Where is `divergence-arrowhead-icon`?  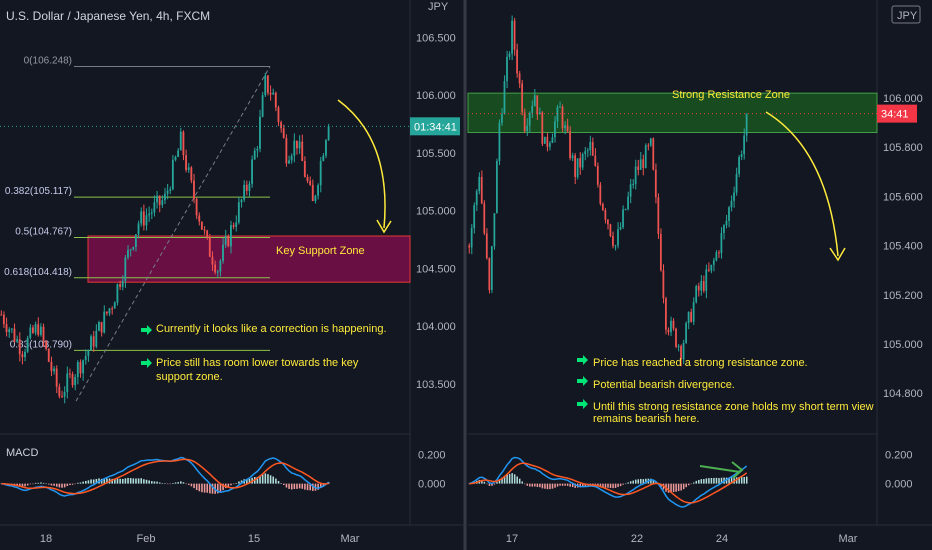
divergence-arrowhead-icon is located at coordinates (737, 470).